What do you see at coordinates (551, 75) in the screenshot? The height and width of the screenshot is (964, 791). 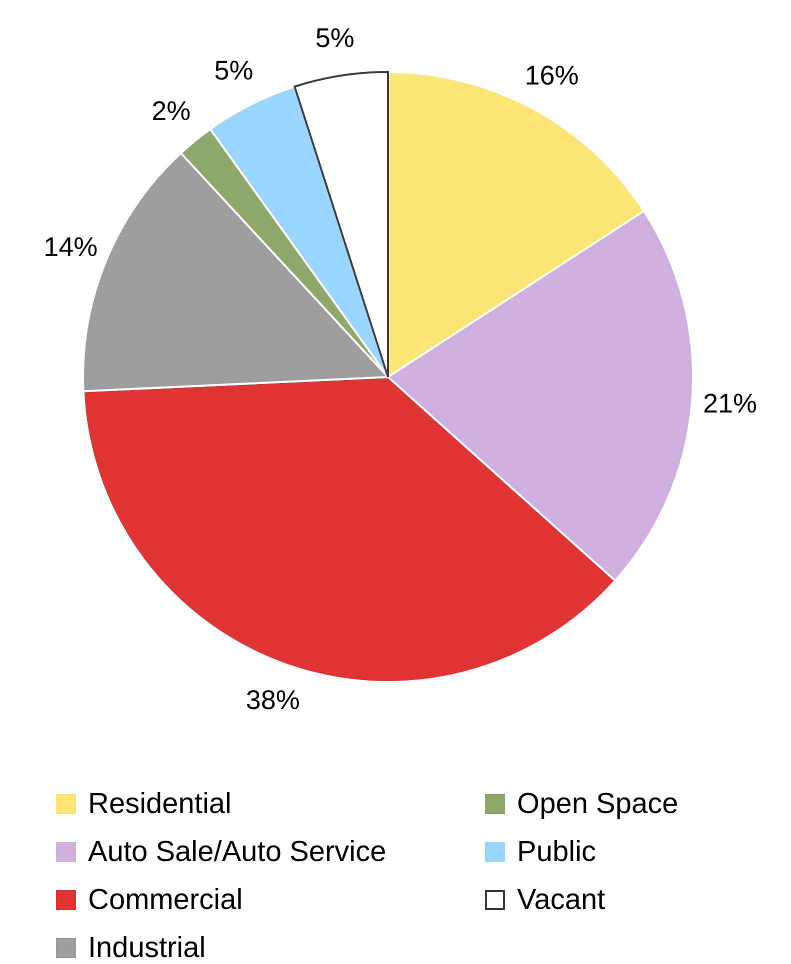 I see `data-label: 16%` at bounding box center [551, 75].